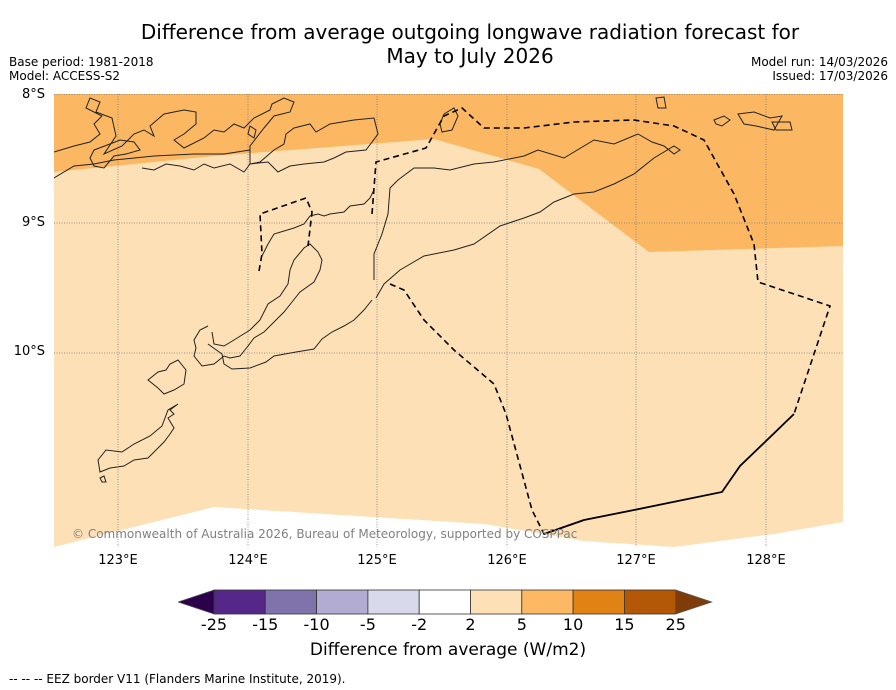 This screenshot has height=690, width=896. I want to click on lon-label-125e: 125°E, so click(377, 560).